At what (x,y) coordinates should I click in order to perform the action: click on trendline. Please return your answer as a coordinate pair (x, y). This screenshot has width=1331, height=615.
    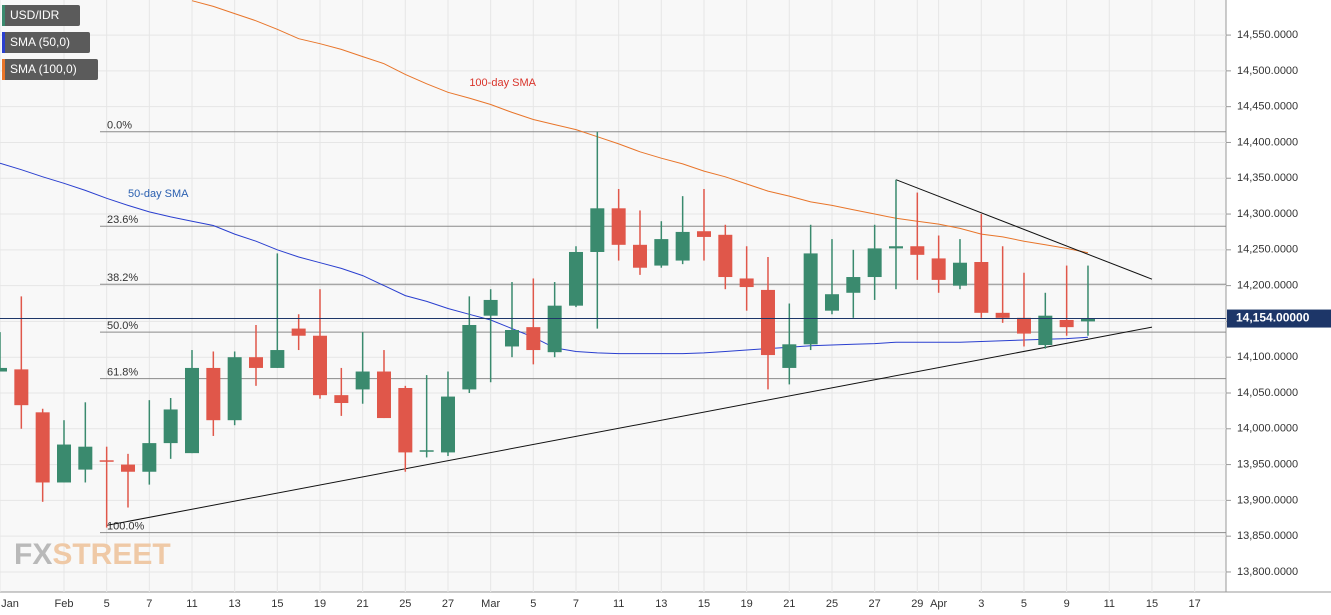
    Looking at the image, I should click on (1024, 229).